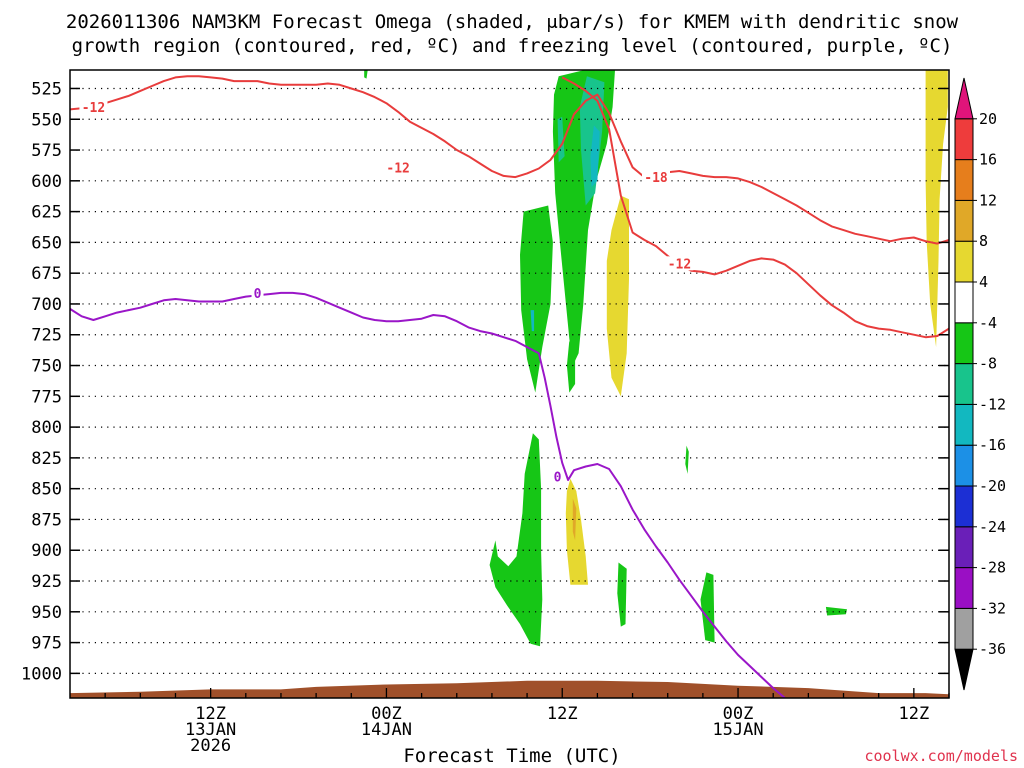 The width and height of the screenshot is (1024, 768). What do you see at coordinates (386, 730) in the screenshot?
I see `x-tick-label-21-1: 14JAN` at bounding box center [386, 730].